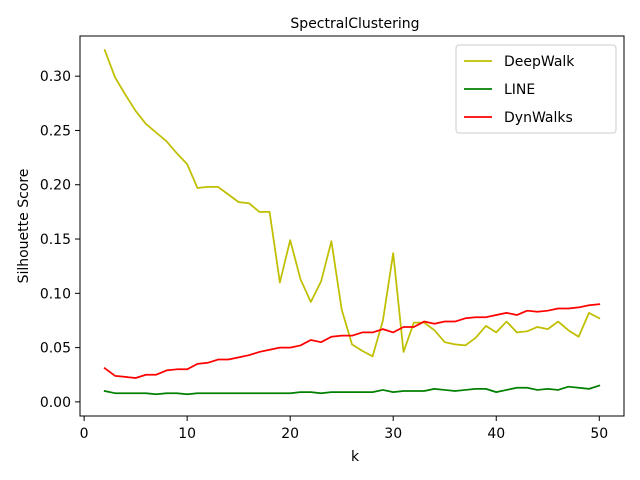  Describe the element at coordinates (55, 403) in the screenshot. I see `y-tick-label: 0.00` at that location.